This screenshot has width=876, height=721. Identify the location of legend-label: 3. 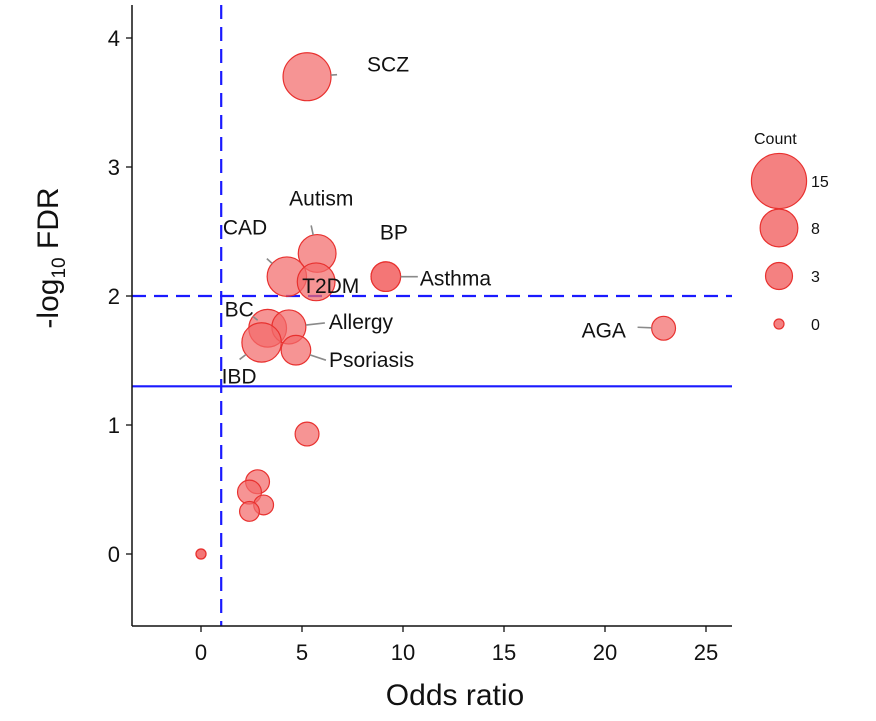
(815, 277).